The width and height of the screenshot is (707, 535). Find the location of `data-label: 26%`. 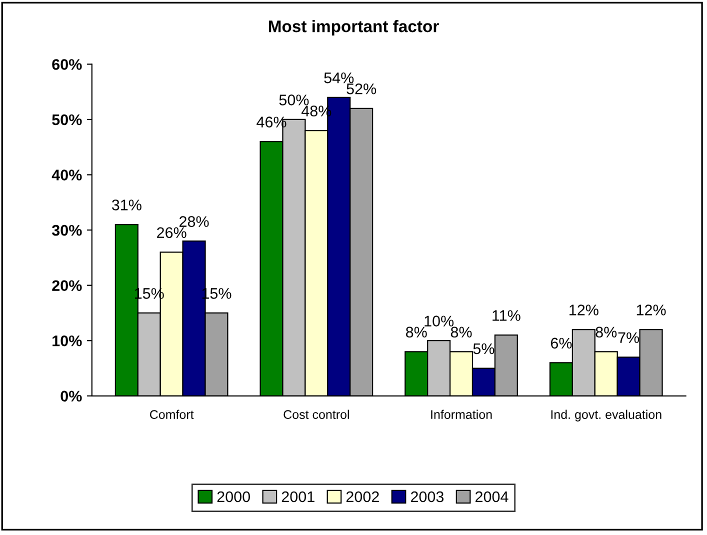

data-label: 26% is located at coordinates (171, 232).